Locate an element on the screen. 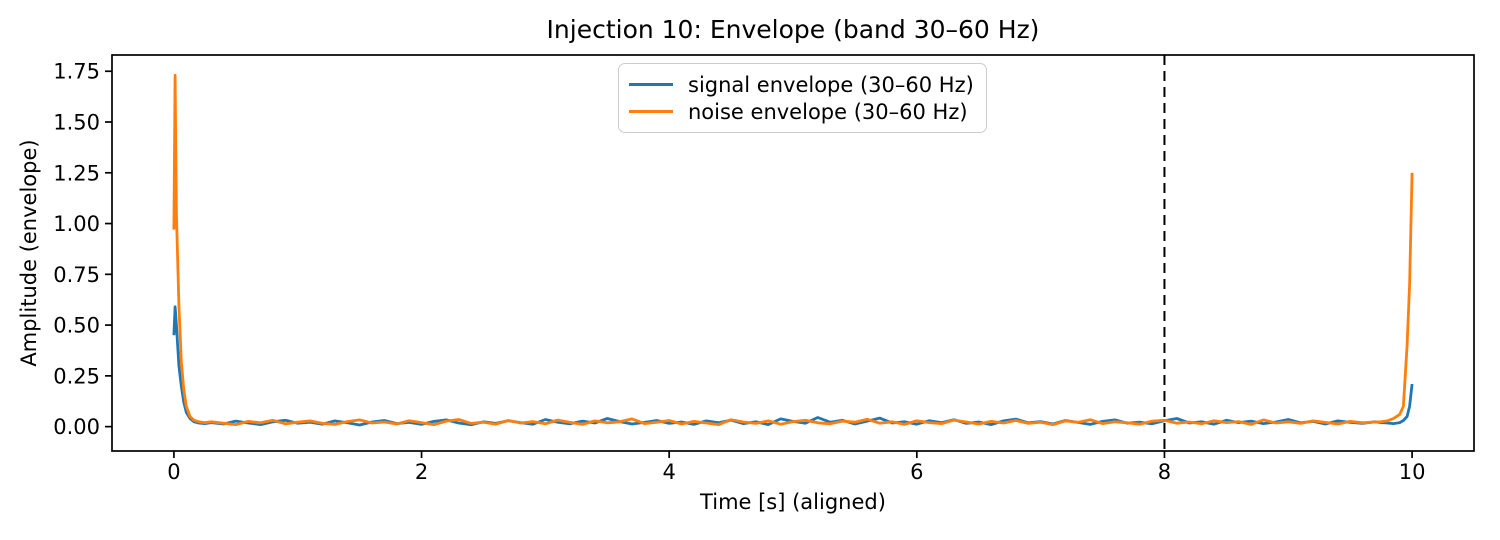 The image size is (1500, 540). y-tick-label: 1.00 is located at coordinates (76, 224).